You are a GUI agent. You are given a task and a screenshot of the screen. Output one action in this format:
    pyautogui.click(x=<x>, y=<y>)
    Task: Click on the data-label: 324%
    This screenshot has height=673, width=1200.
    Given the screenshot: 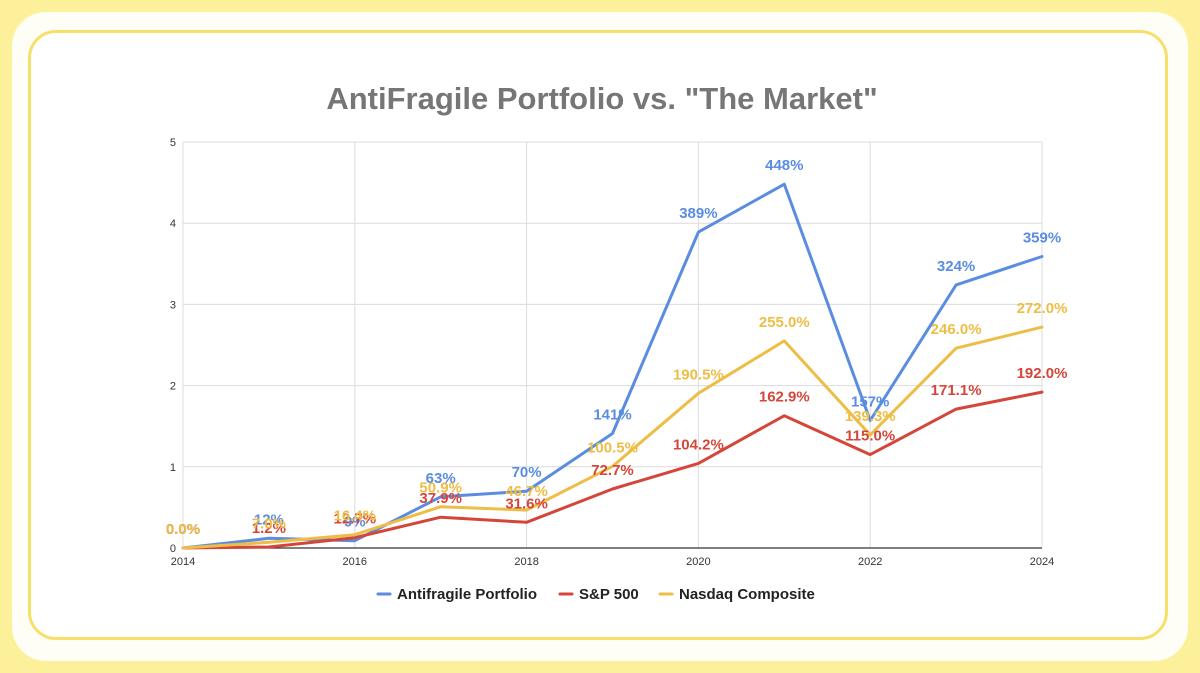 What is the action you would take?
    pyautogui.click(x=956, y=266)
    